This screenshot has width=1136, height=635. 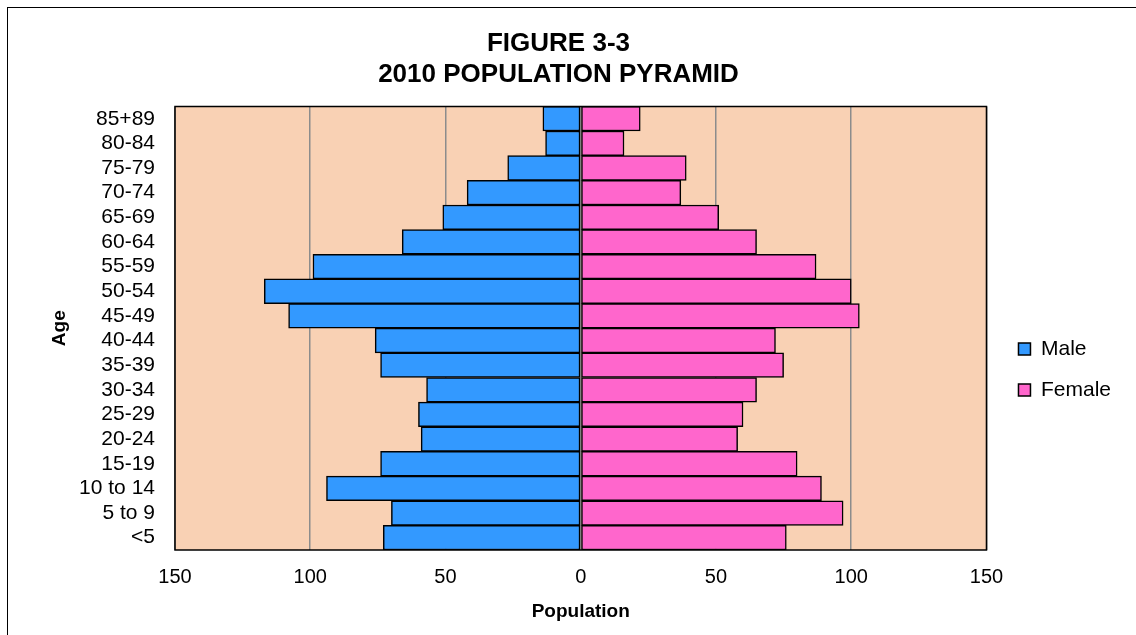 What do you see at coordinates (128, 166) in the screenshot?
I see `y-tick-label: 75-79` at bounding box center [128, 166].